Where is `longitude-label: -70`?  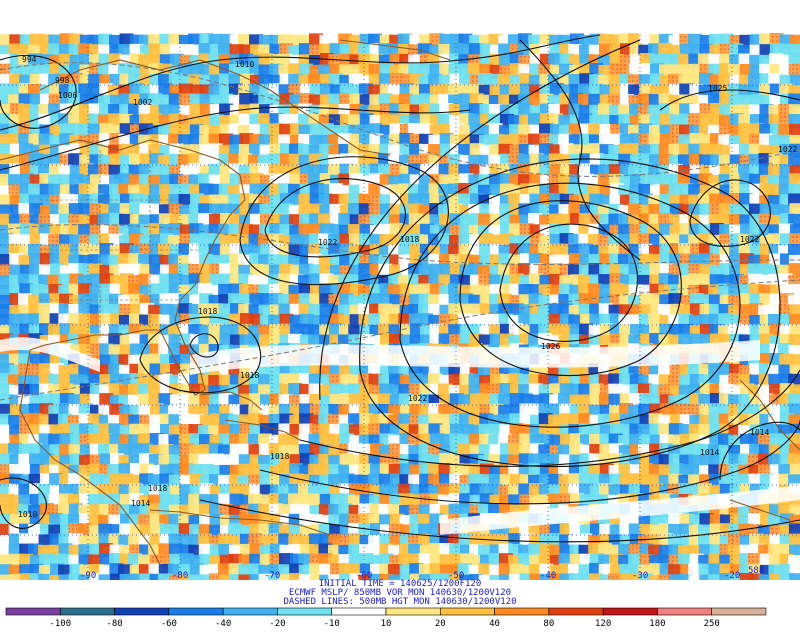 longitude-label: -70 is located at coordinates (272, 575).